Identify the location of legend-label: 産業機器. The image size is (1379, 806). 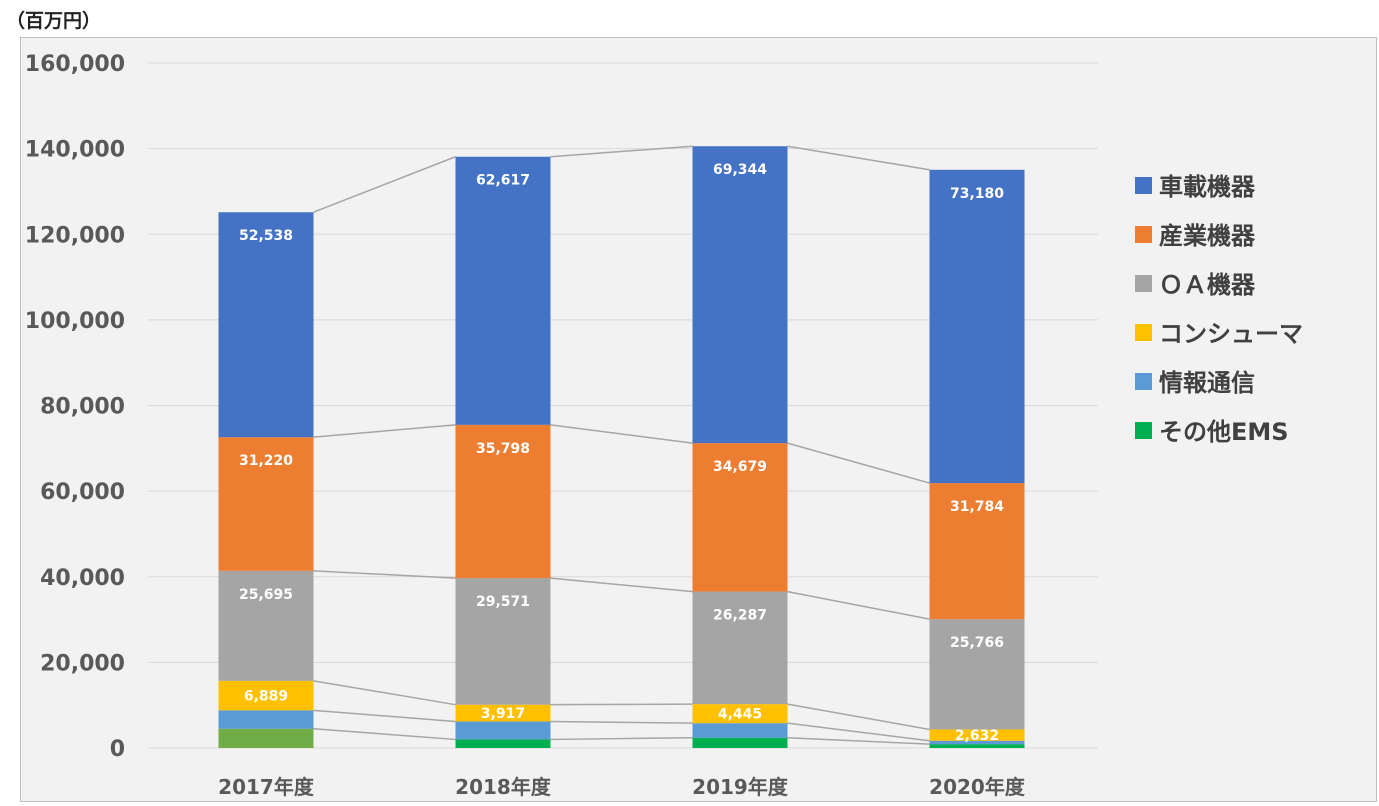
(1207, 236).